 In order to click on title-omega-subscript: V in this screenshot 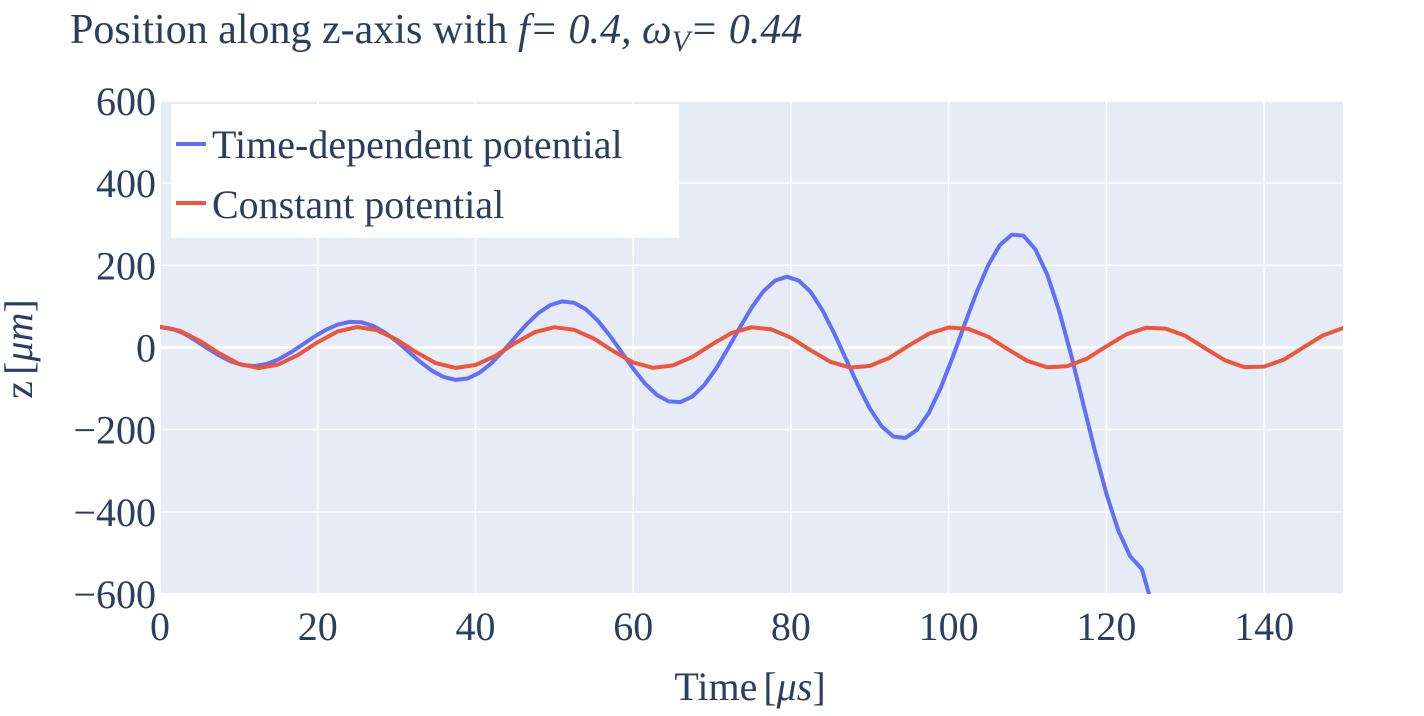, I will do `click(683, 41)`.